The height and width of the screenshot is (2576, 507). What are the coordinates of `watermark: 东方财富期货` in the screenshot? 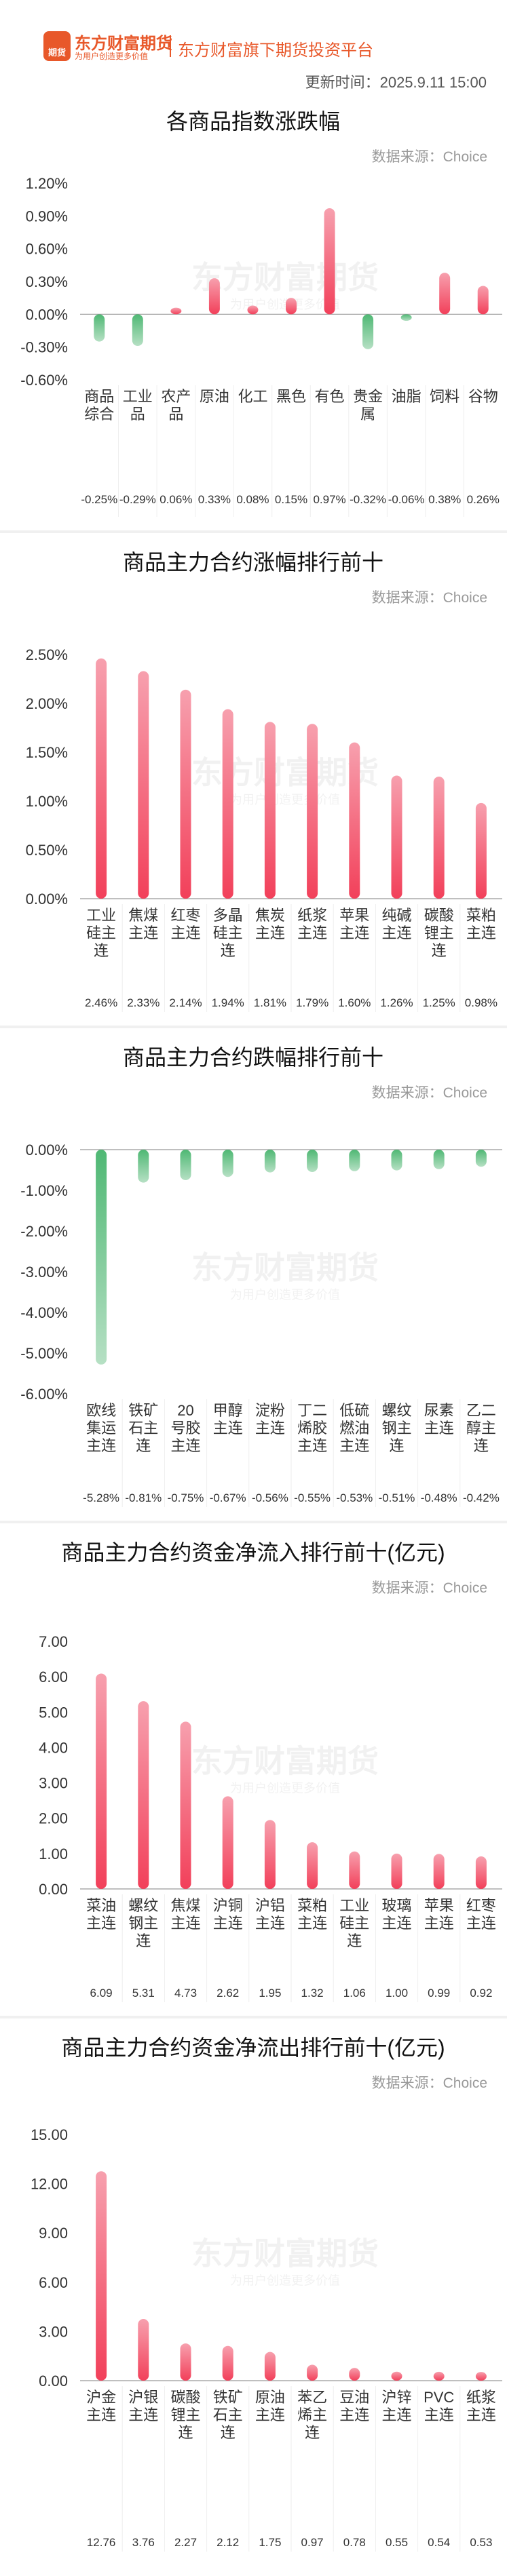 It's located at (285, 2254).